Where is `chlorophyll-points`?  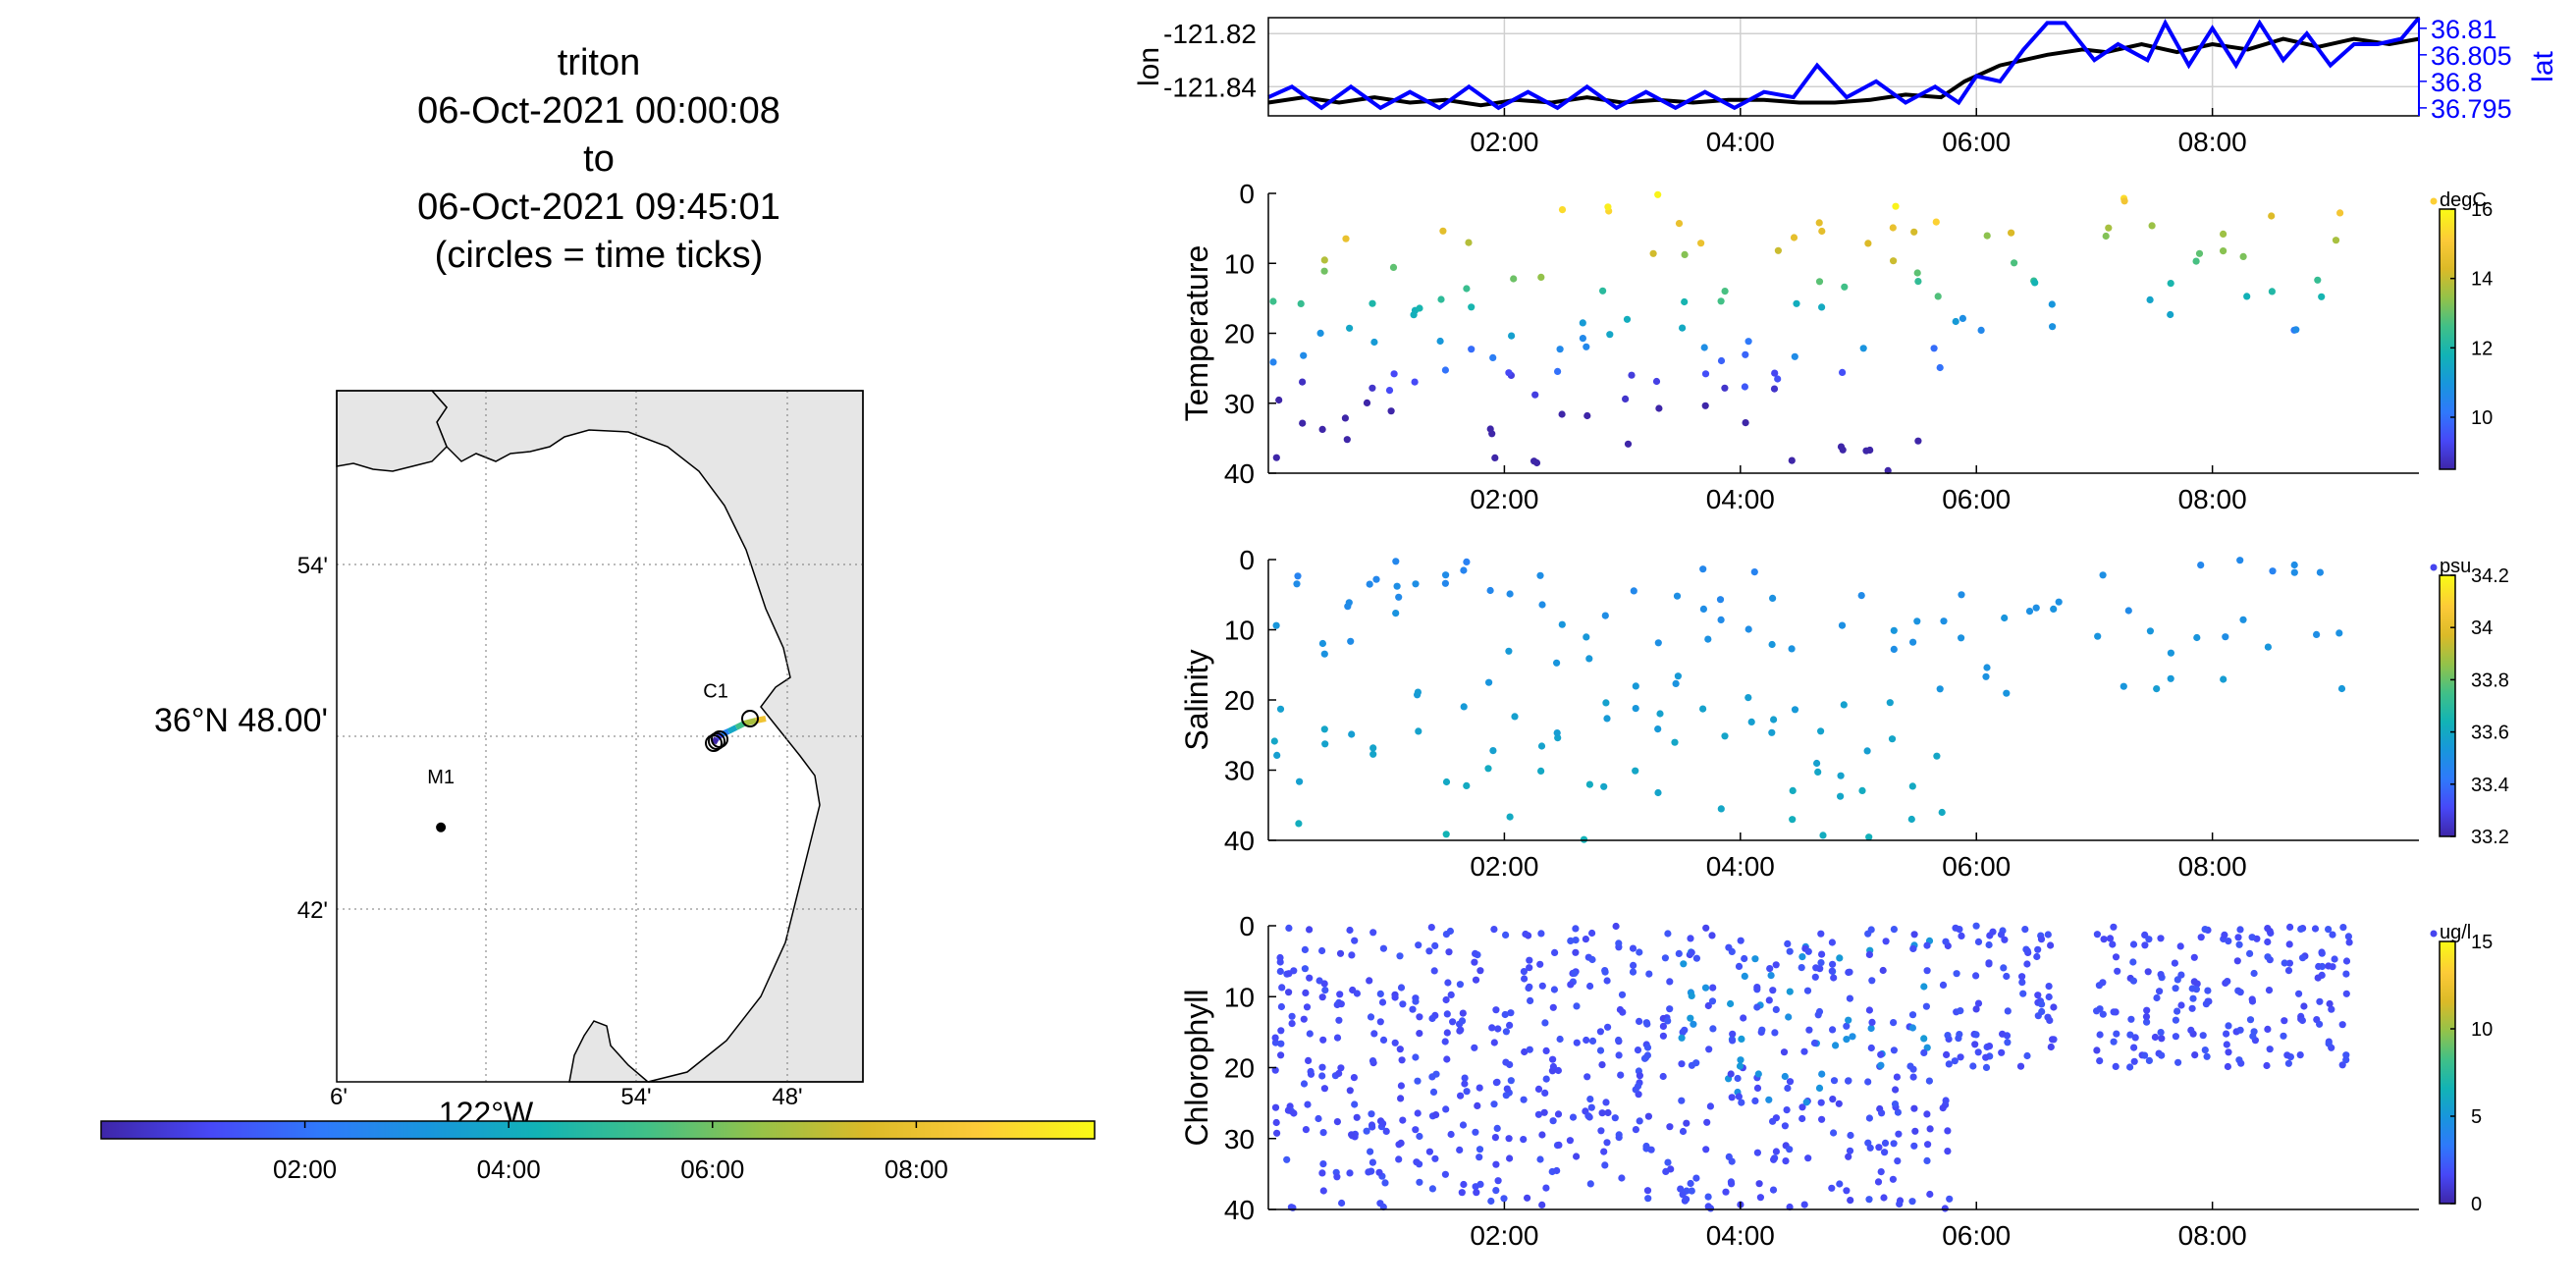
chlorophyll-points is located at coordinates (1812, 1067).